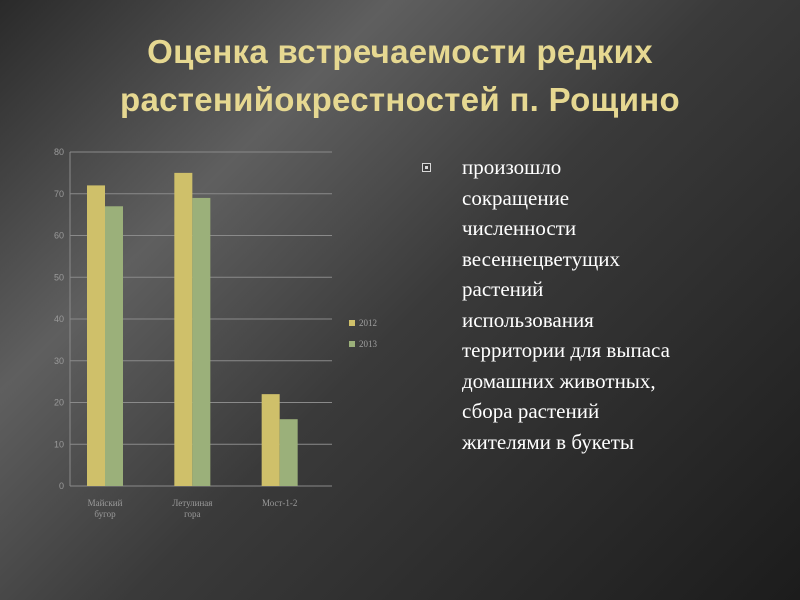  I want to click on bullet-text-line: домашних животных,, so click(559, 380).